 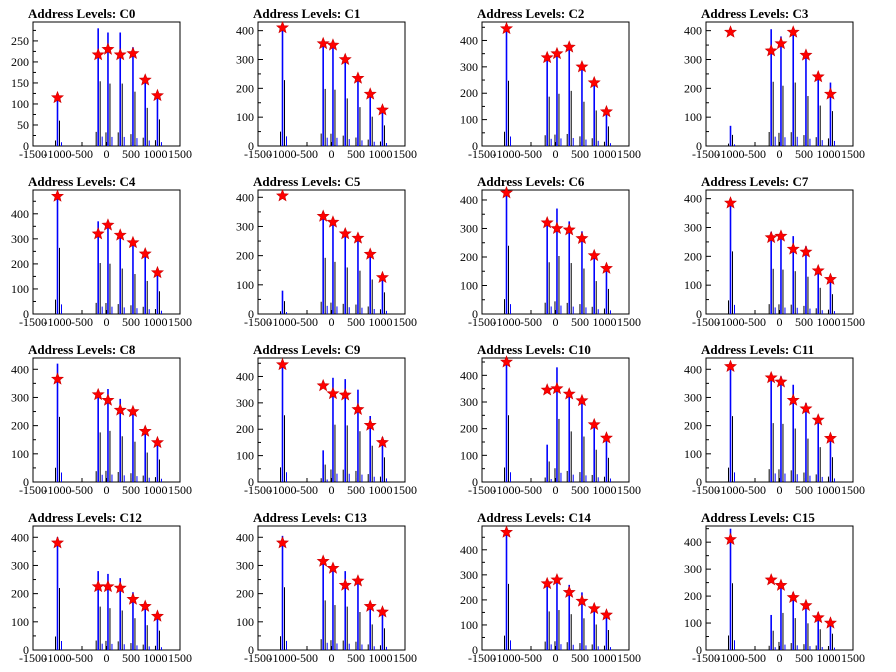 I want to click on chart-title: Address Levels: C13, so click(x=310, y=517).